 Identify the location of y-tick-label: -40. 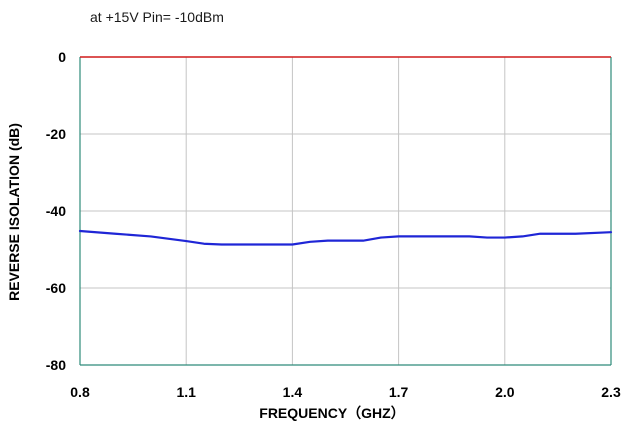
(56, 211).